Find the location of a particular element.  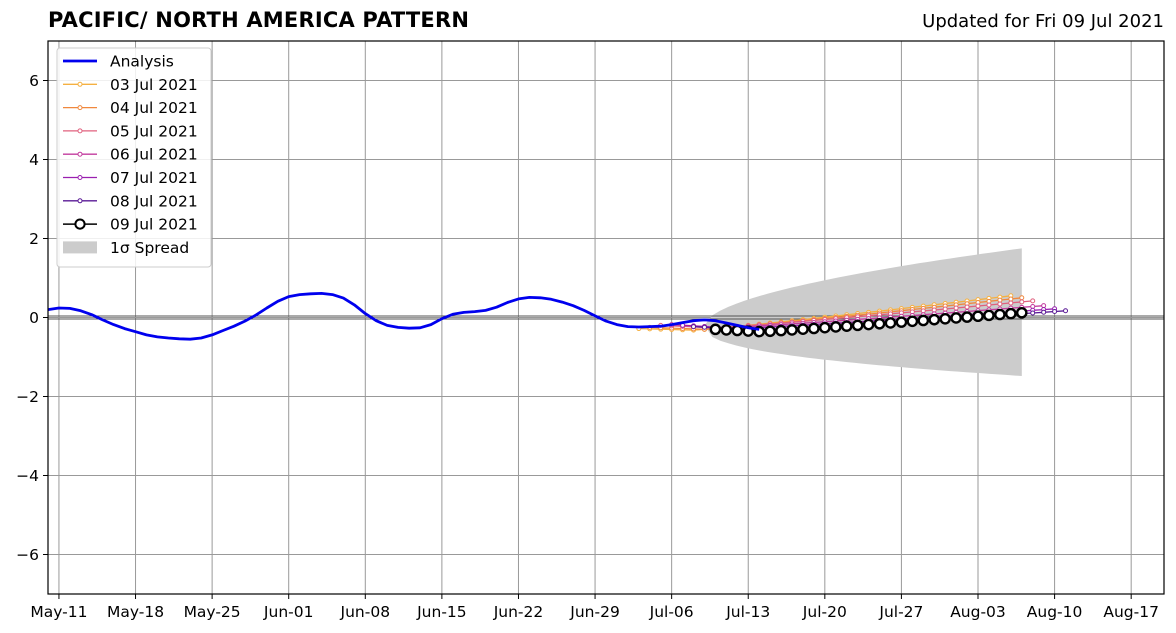

legend-label: 06 Jul 2021 is located at coordinates (154, 155).